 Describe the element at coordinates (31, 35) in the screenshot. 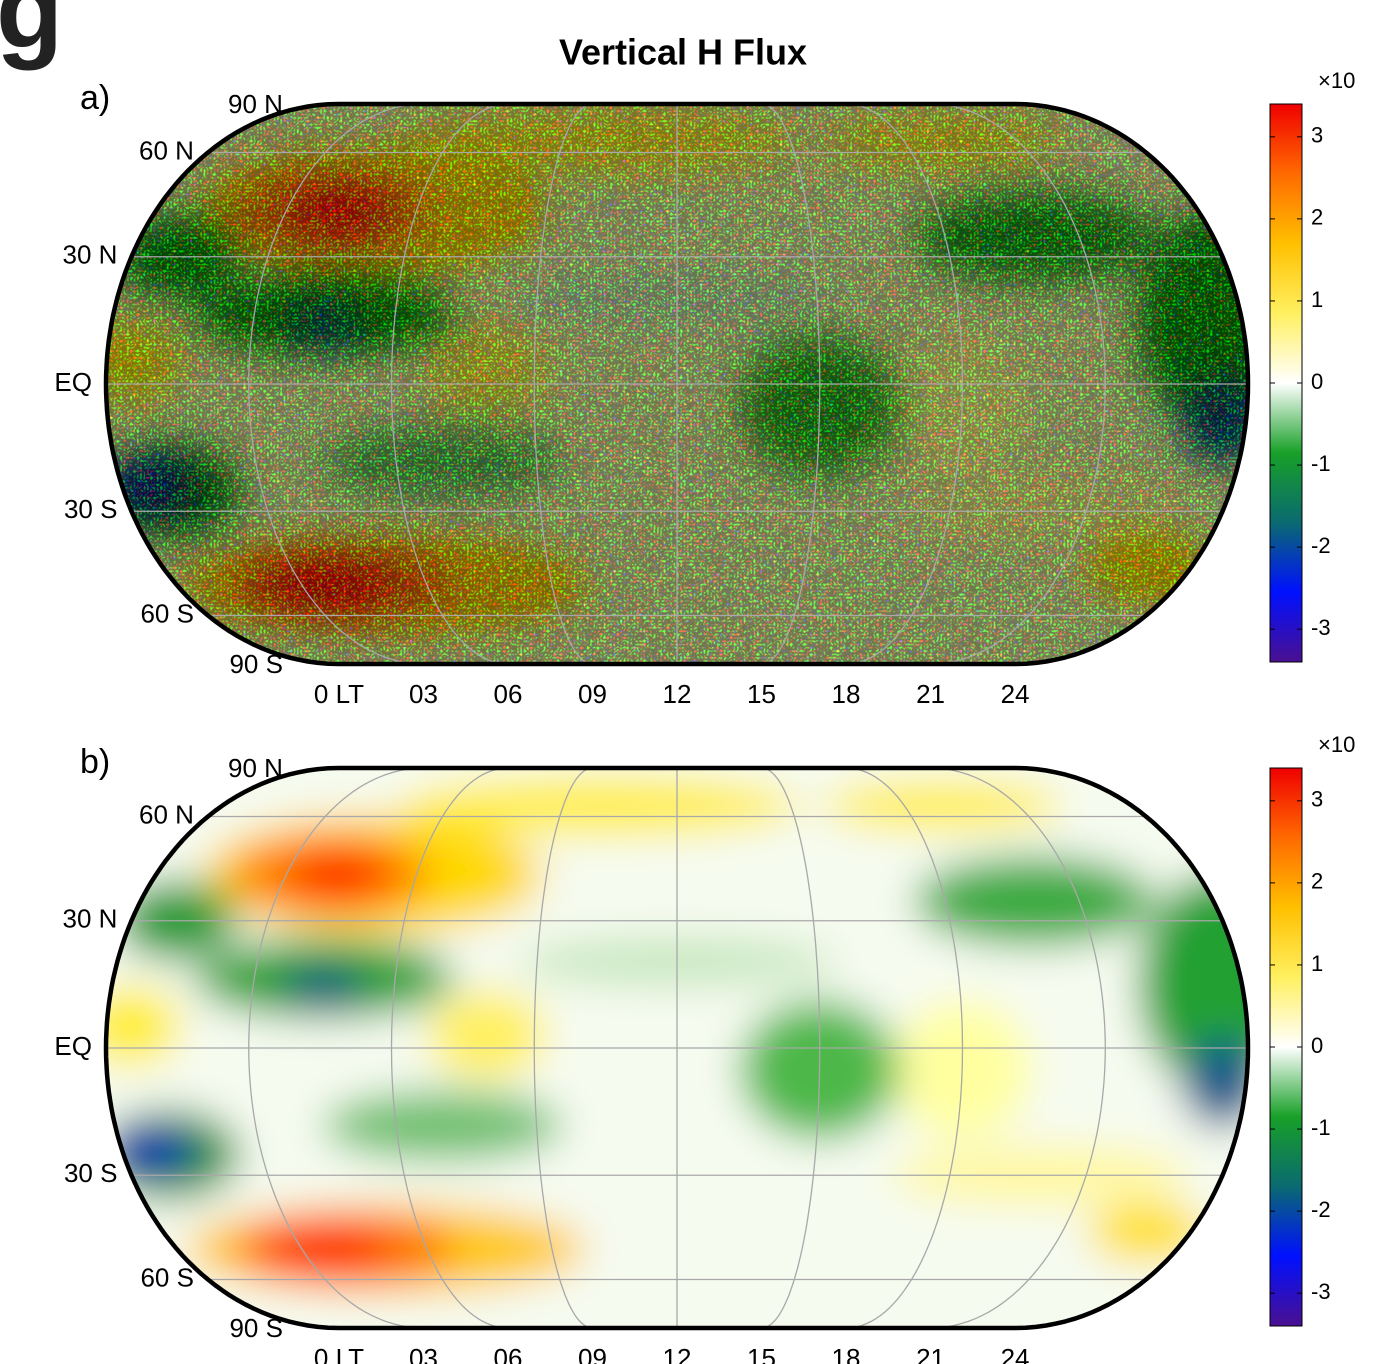

I see `figure-label: g` at that location.